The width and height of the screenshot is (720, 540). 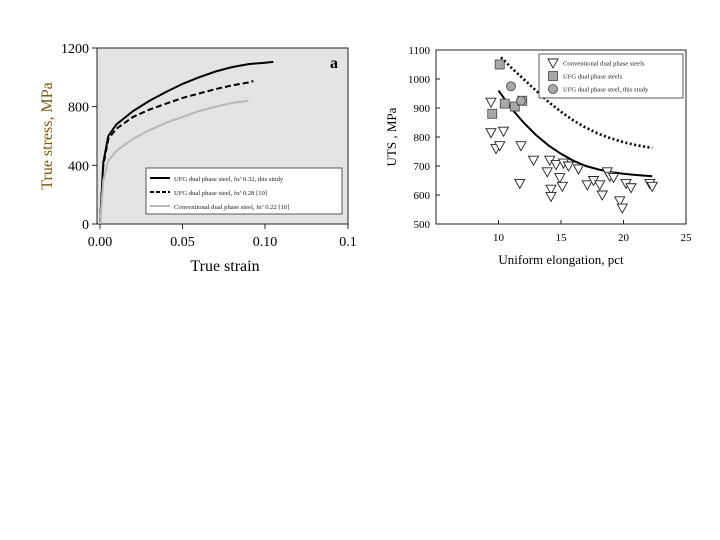 I want to click on y-tick-label-a: 400, so click(x=78, y=166).